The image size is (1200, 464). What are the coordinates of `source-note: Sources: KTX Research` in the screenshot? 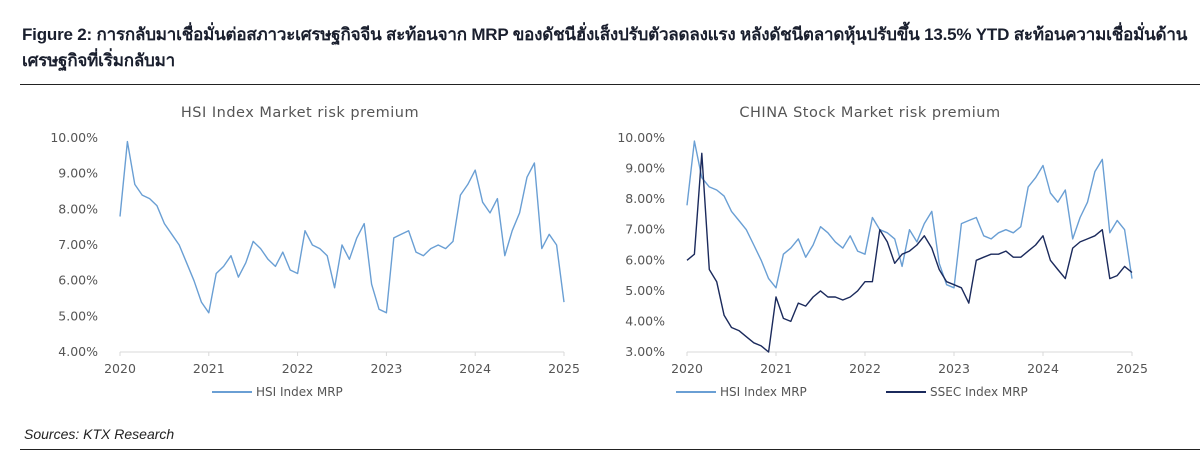 It's located at (99, 434).